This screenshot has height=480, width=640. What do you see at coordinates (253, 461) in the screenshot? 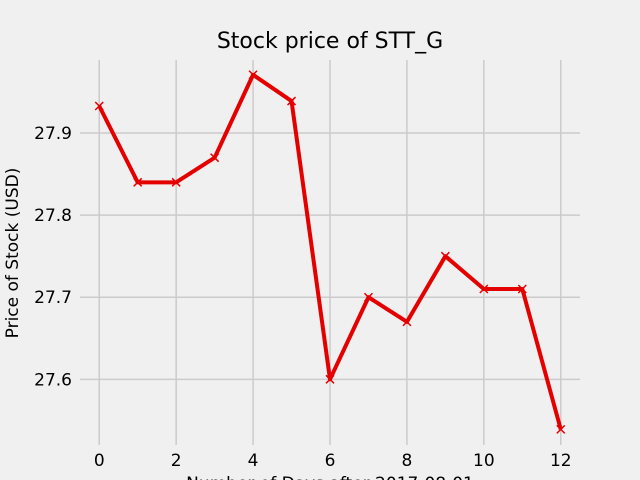
I see `x-tick-label: 4` at bounding box center [253, 461].